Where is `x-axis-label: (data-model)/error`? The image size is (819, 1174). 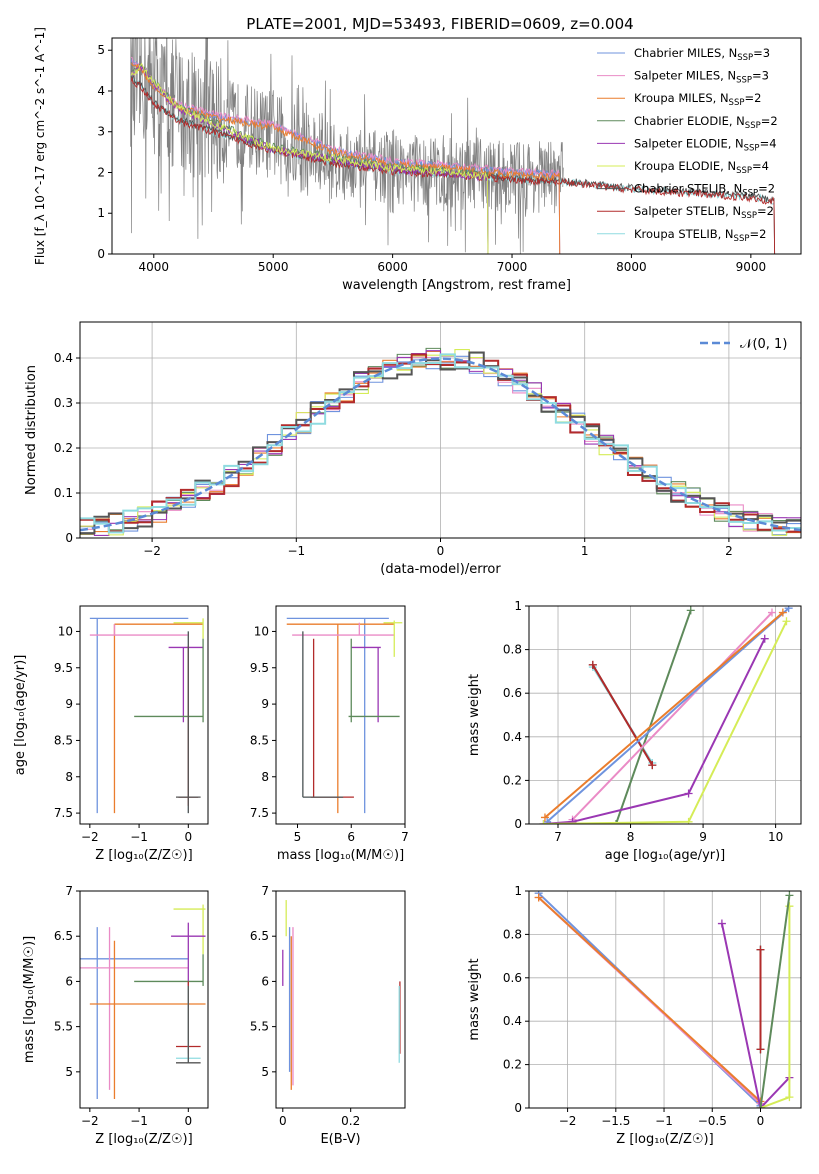
x-axis-label: (data-model)/error is located at coordinates (440, 569).